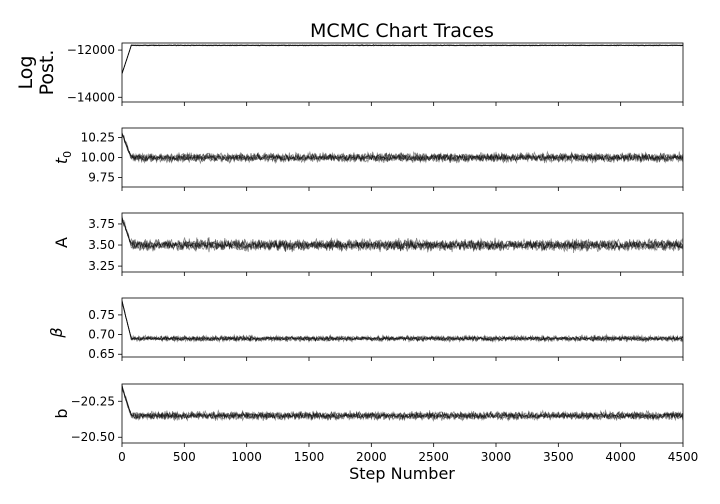 The width and height of the screenshot is (720, 504). Describe the element at coordinates (93, 401) in the screenshot. I see `y-tick-label: −20.25` at that location.